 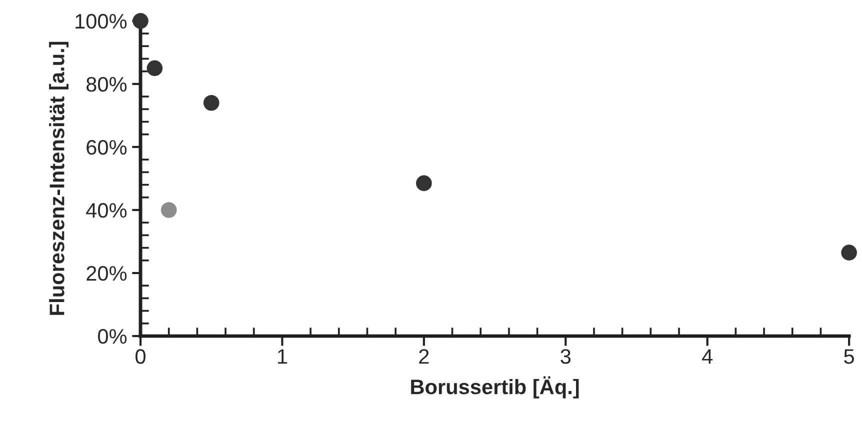 What do you see at coordinates (424, 356) in the screenshot?
I see `x-tick-label: 2` at bounding box center [424, 356].